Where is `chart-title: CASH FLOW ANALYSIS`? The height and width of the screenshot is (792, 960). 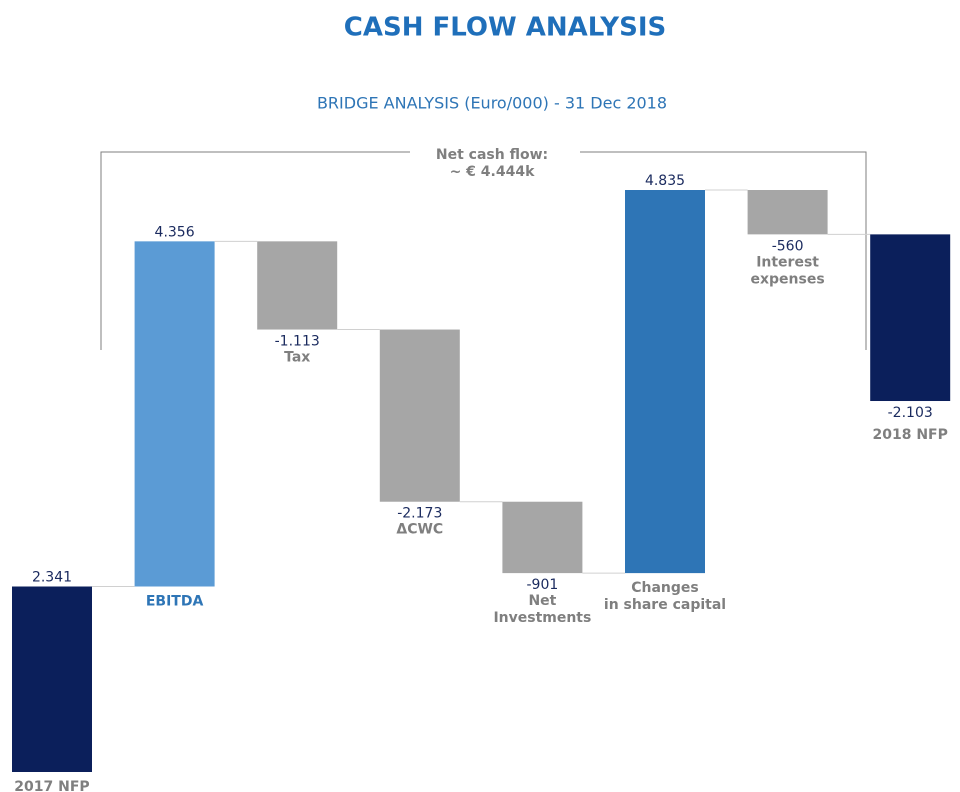 chart-title: CASH FLOW ANALYSIS is located at coordinates (505, 28).